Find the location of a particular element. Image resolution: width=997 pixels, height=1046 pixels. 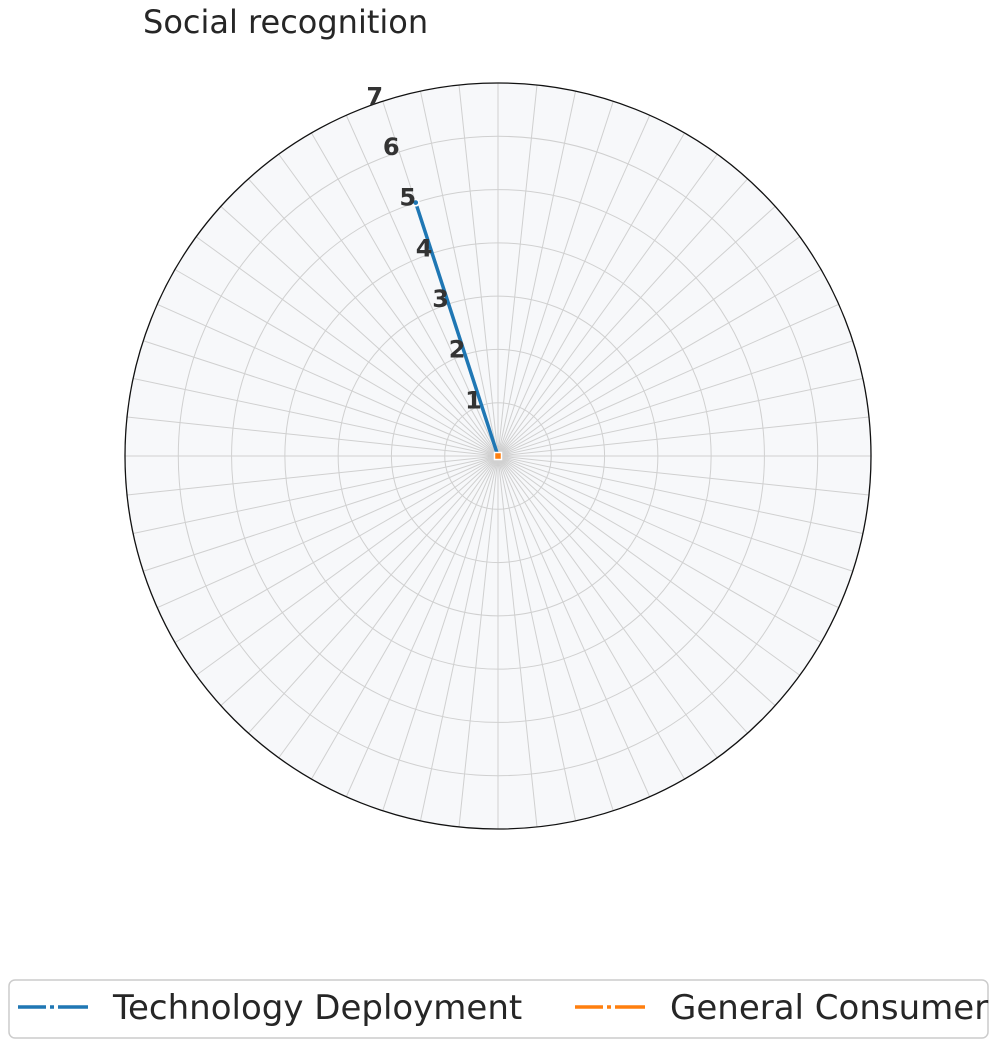

legend: Technology Deployment General Consumer is located at coordinates (498, 1009).